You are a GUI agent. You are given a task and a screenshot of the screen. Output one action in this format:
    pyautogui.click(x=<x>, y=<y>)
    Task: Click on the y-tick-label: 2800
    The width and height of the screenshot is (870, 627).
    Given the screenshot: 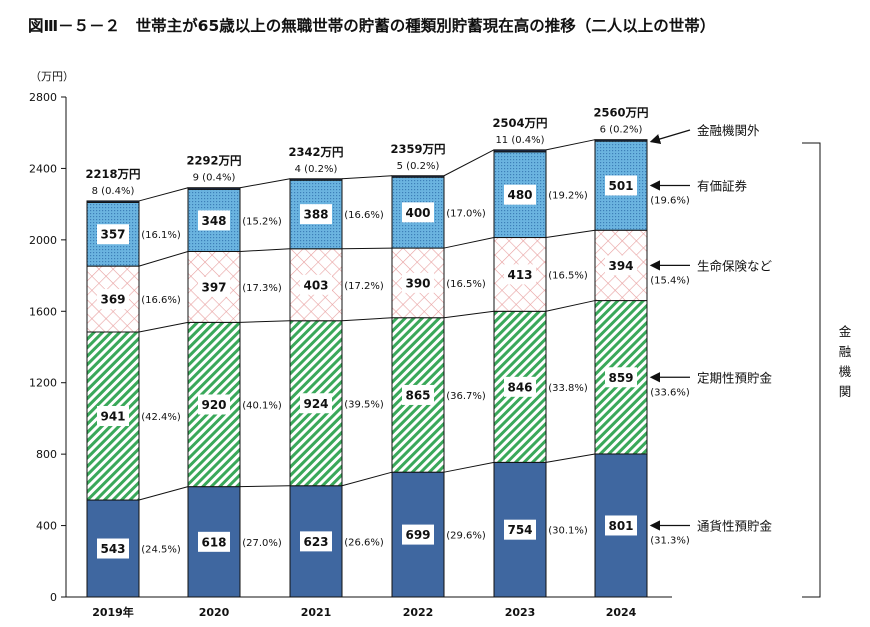 What is the action you would take?
    pyautogui.click(x=43, y=97)
    